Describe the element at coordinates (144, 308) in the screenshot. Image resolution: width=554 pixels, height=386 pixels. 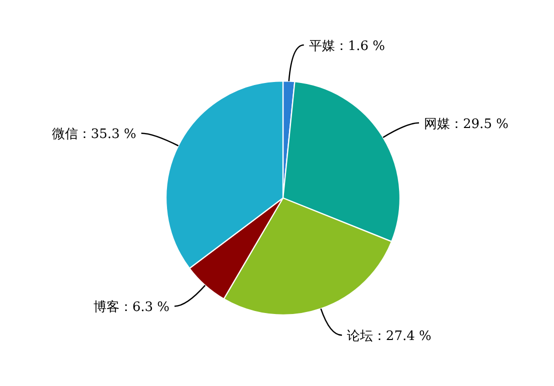
I see `data-label: ：6.3 %` at that location.